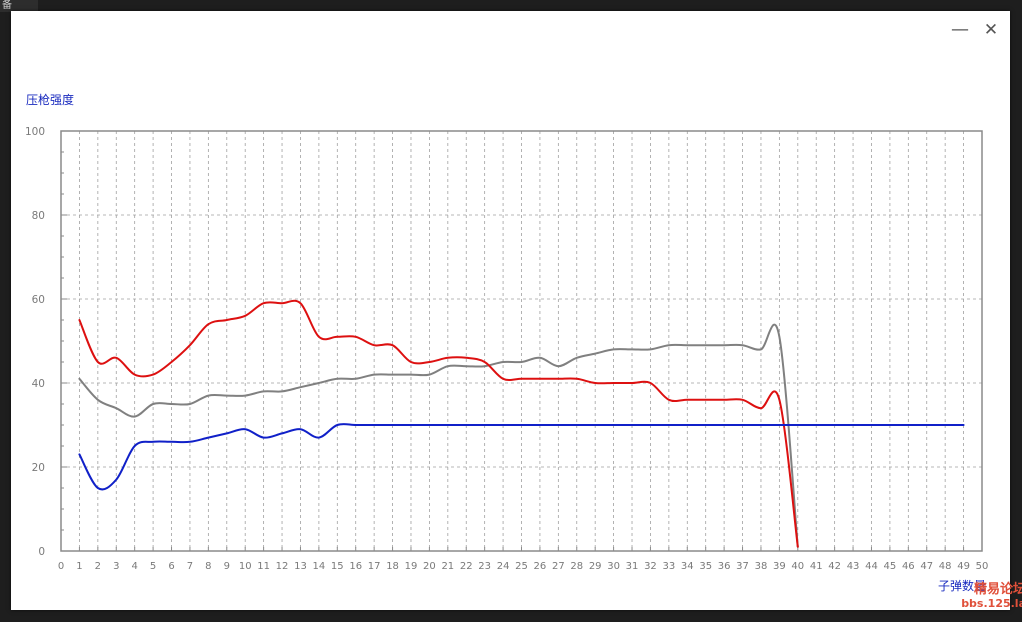 The height and width of the screenshot is (622, 1022). I want to click on x-tick-label-6: 6, so click(171, 566).